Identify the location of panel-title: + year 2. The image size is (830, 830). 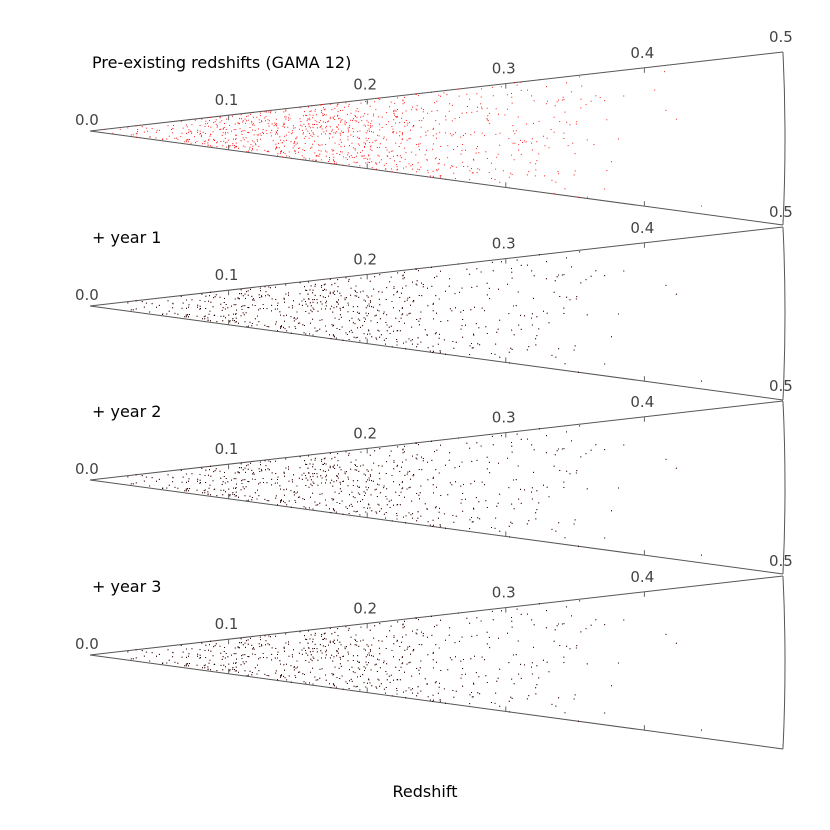
(126, 411).